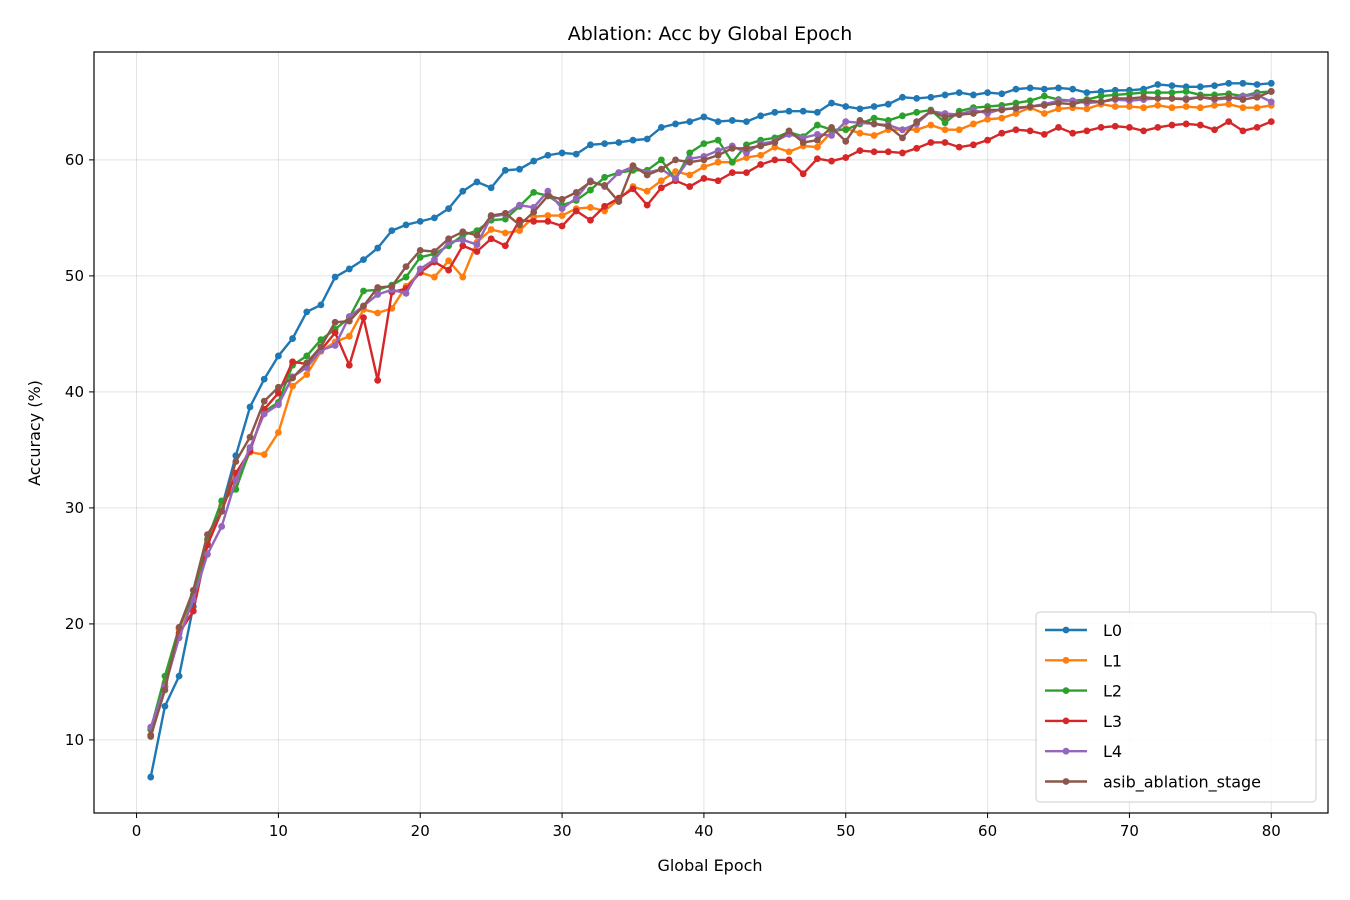 This screenshot has width=1350, height=900. I want to click on legend-label: L0, so click(1112, 630).